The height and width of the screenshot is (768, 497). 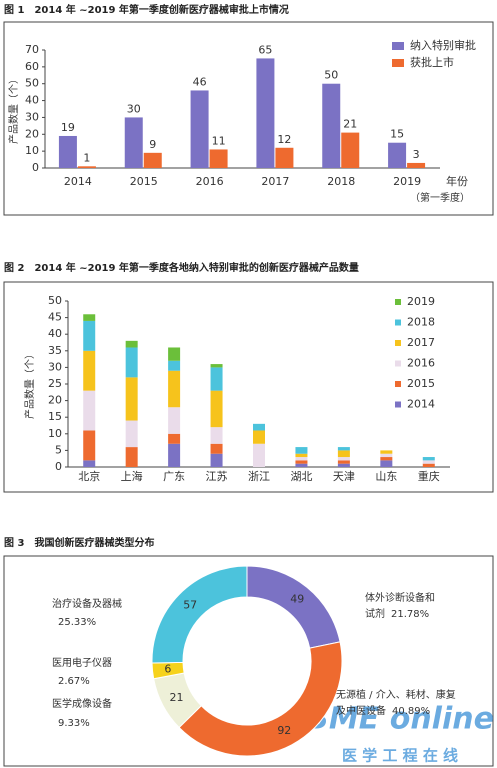 I want to click on x-tick-label: 广东, so click(x=174, y=476).